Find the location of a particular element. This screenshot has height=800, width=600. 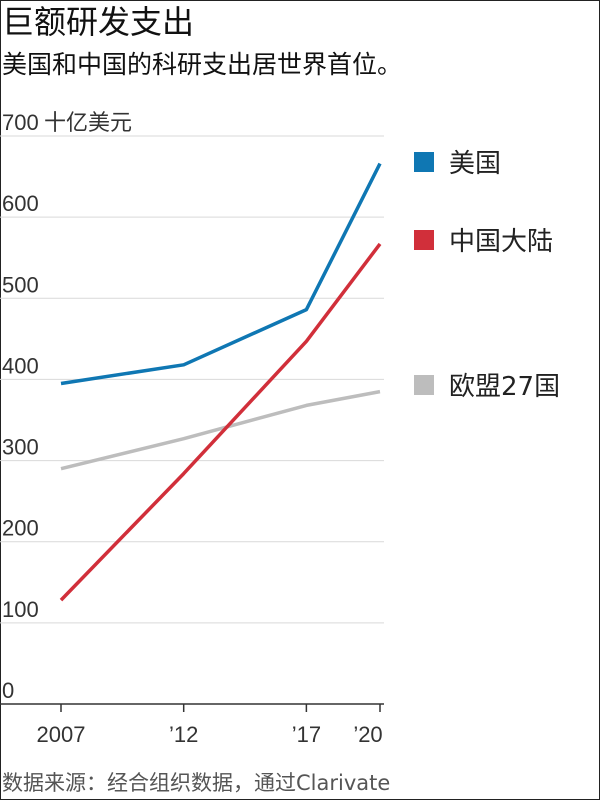

legend-label-2: 欧盟27国 is located at coordinates (504, 387).